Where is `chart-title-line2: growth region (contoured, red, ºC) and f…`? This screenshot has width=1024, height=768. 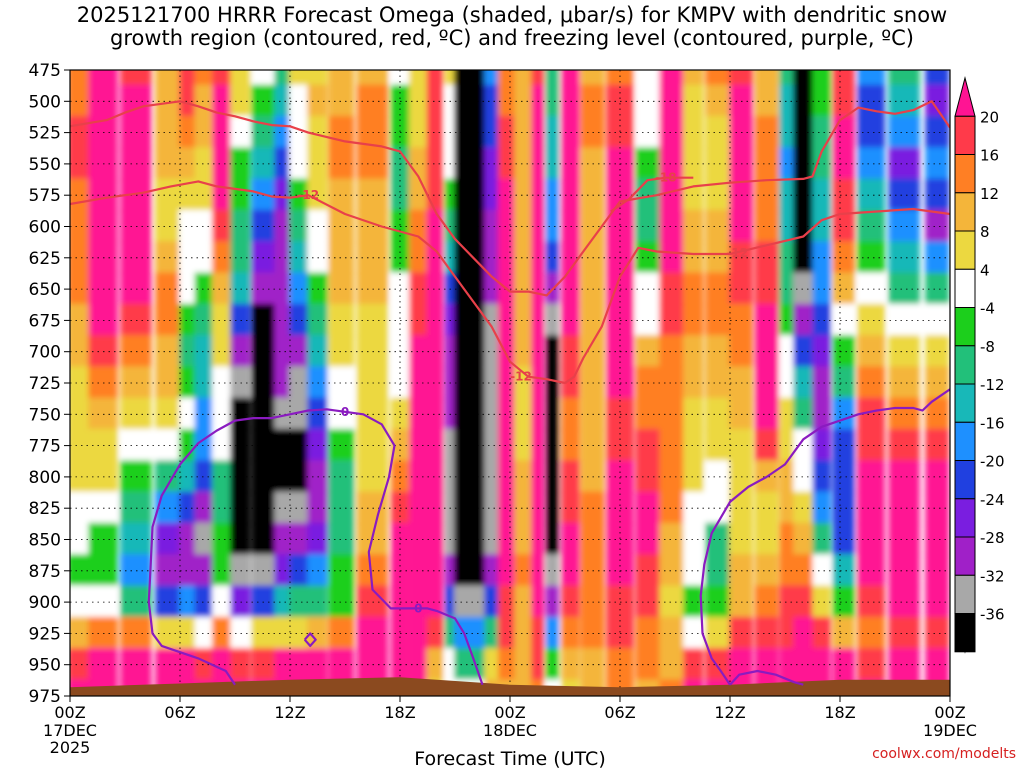 chart-title-line2: growth region (contoured, red, ºC) and f… is located at coordinates (512, 38).